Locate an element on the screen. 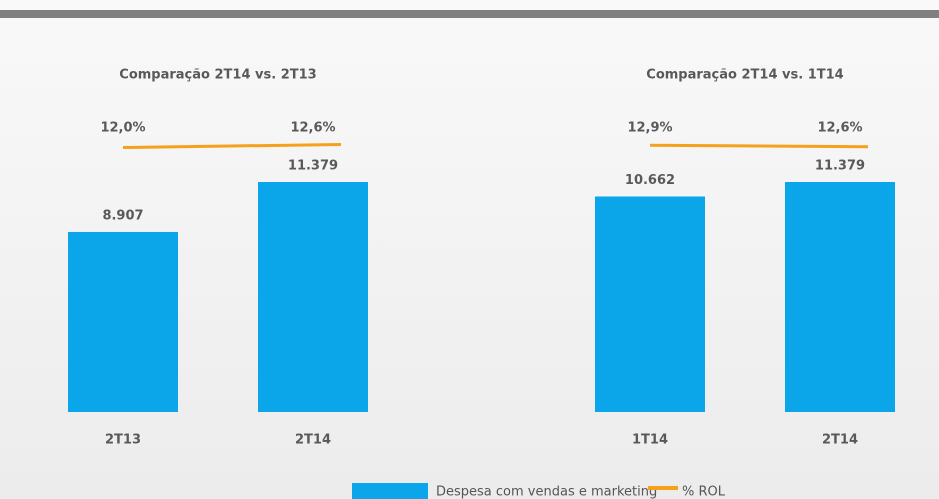 Image resolution: width=939 pixels, height=499 pixels. bar-value-label: 8.907 is located at coordinates (122, 215).